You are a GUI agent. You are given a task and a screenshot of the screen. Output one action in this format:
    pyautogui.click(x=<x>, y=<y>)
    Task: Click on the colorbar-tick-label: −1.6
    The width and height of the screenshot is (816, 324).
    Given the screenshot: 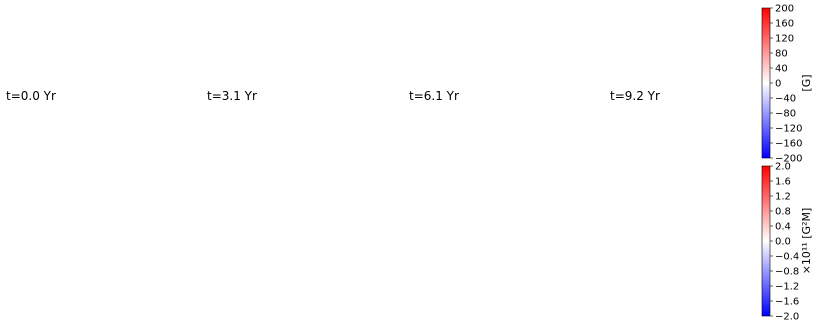 What is the action you would take?
    pyautogui.click(x=787, y=302)
    